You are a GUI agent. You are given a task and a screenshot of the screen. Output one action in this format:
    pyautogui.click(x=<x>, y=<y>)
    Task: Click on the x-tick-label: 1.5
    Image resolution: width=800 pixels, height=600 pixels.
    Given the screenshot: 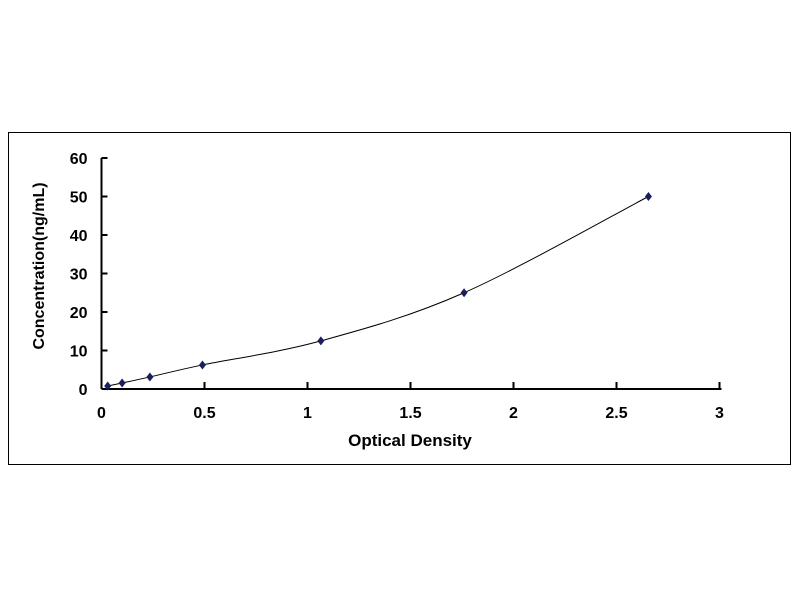 What is the action you would take?
    pyautogui.click(x=410, y=413)
    